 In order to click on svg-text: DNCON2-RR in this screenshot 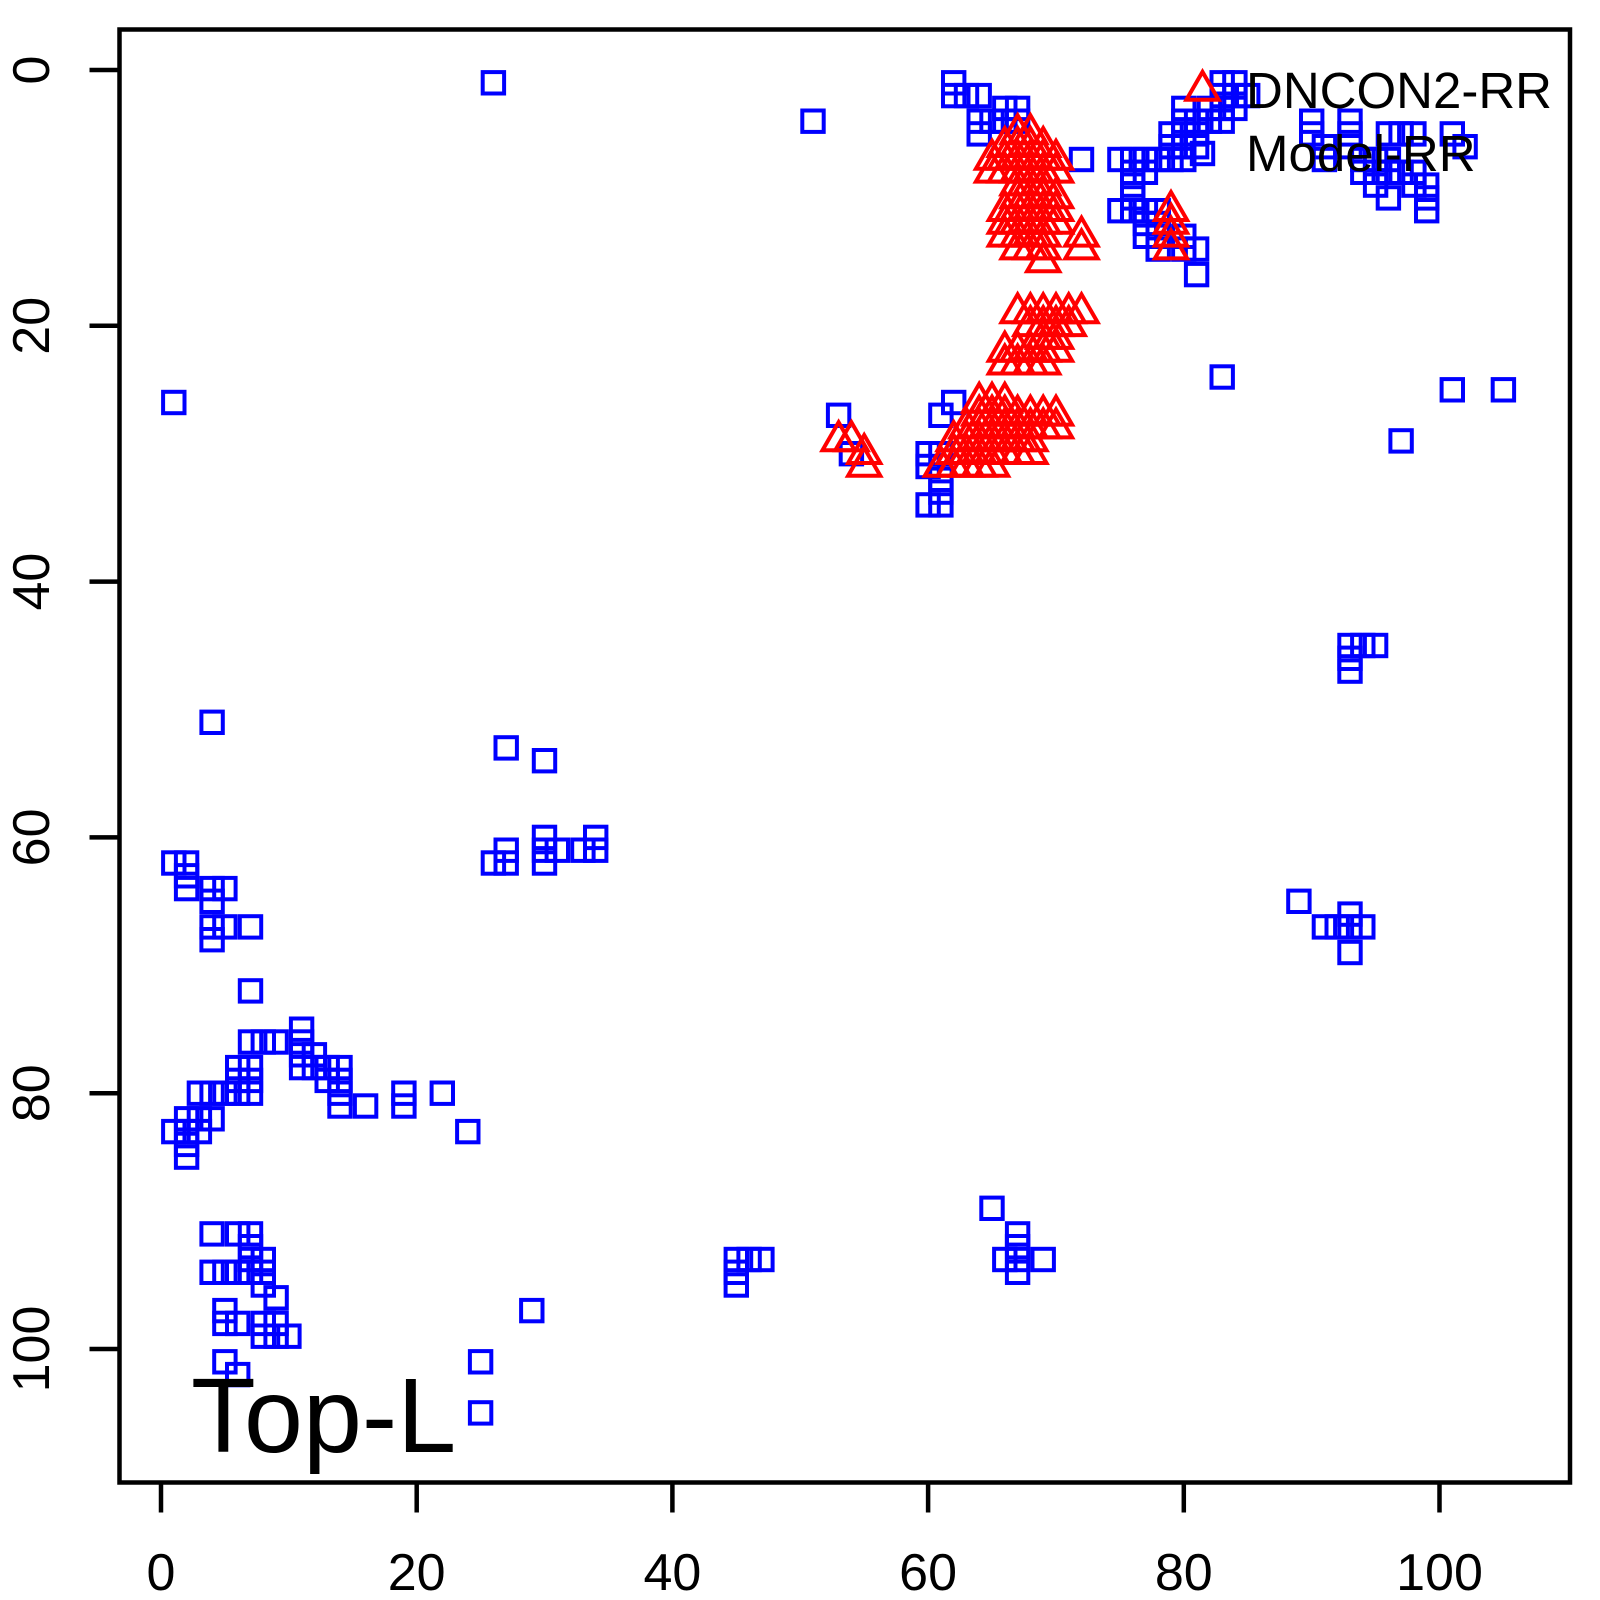, I will do `click(1399, 90)`.